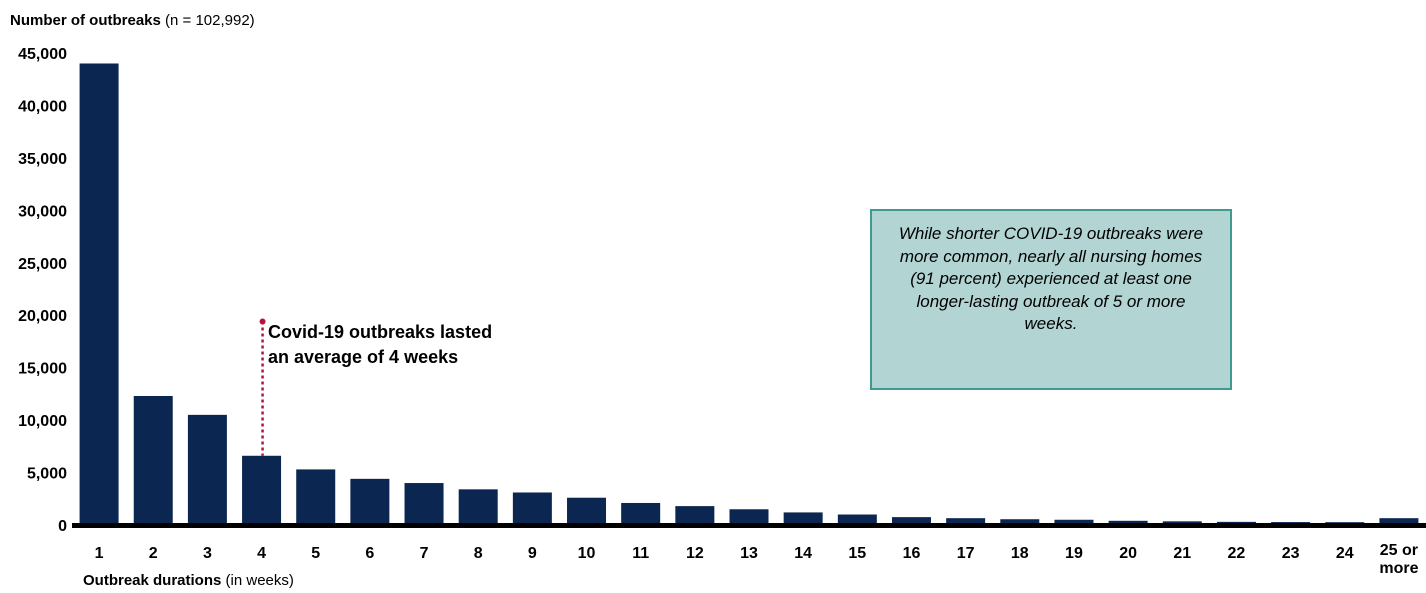  I want to click on y-tick-label: 5,000, so click(47, 474).